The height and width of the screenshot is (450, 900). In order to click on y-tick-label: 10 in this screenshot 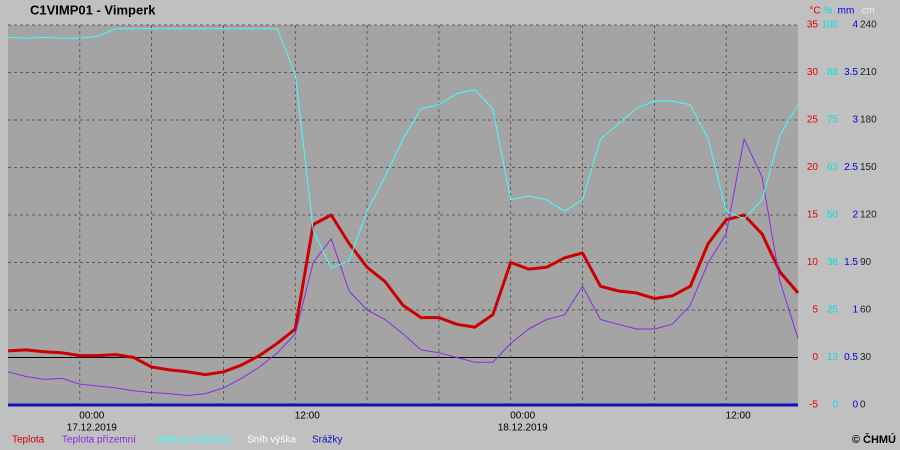, I will do `click(813, 262)`.